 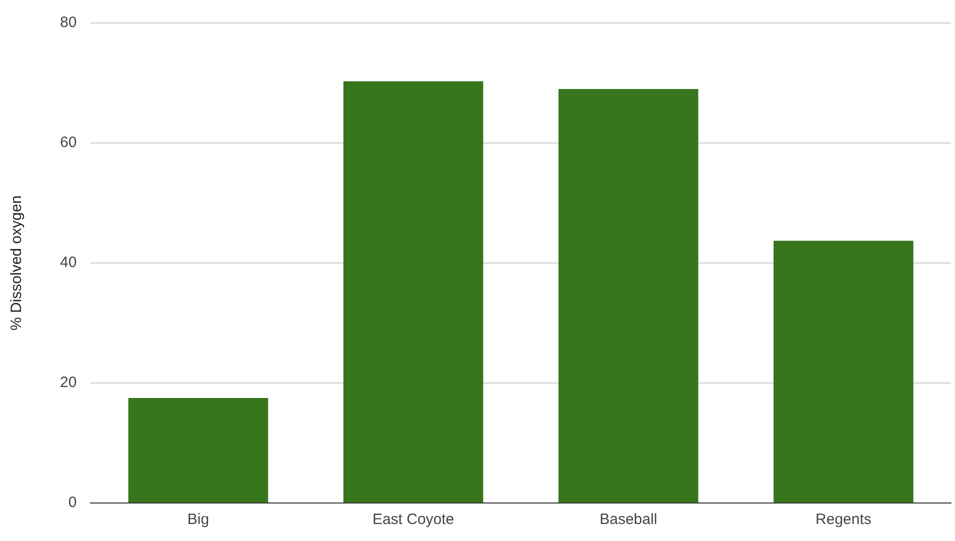 I want to click on y-tick-label: 60, so click(x=68, y=143).